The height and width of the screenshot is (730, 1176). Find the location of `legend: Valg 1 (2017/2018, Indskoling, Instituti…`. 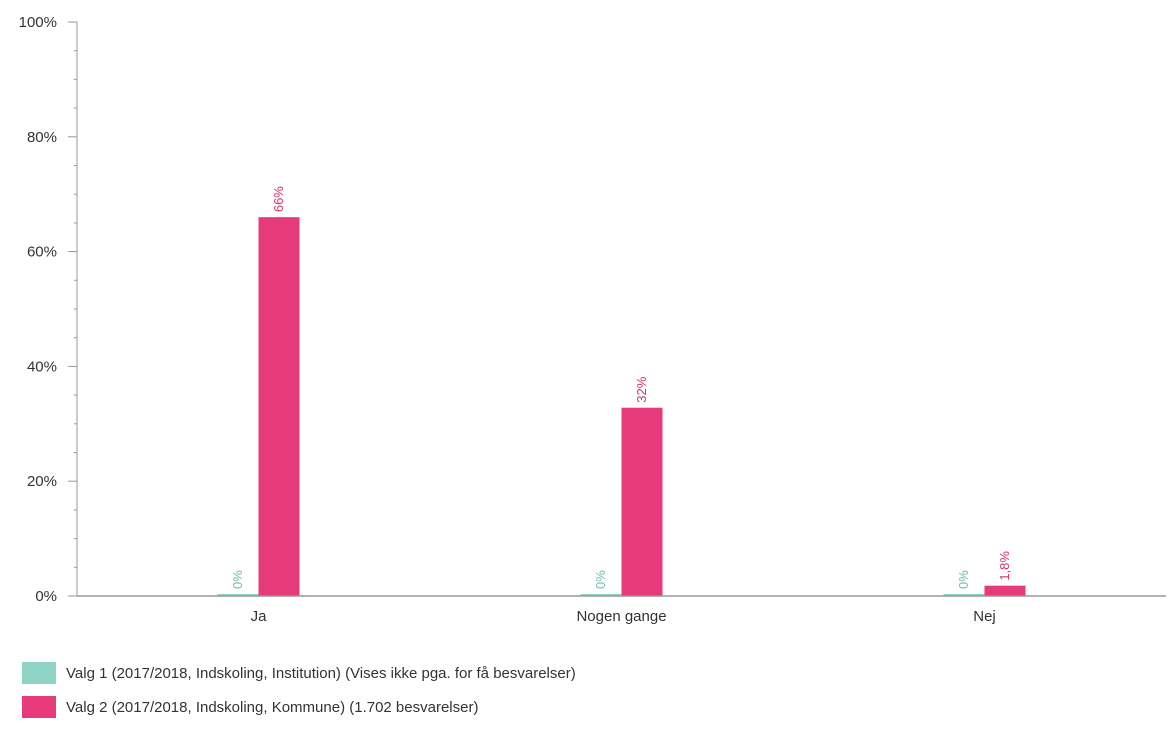

legend: Valg 1 (2017/2018, Indskoling, Instituti… is located at coordinates (299, 696).